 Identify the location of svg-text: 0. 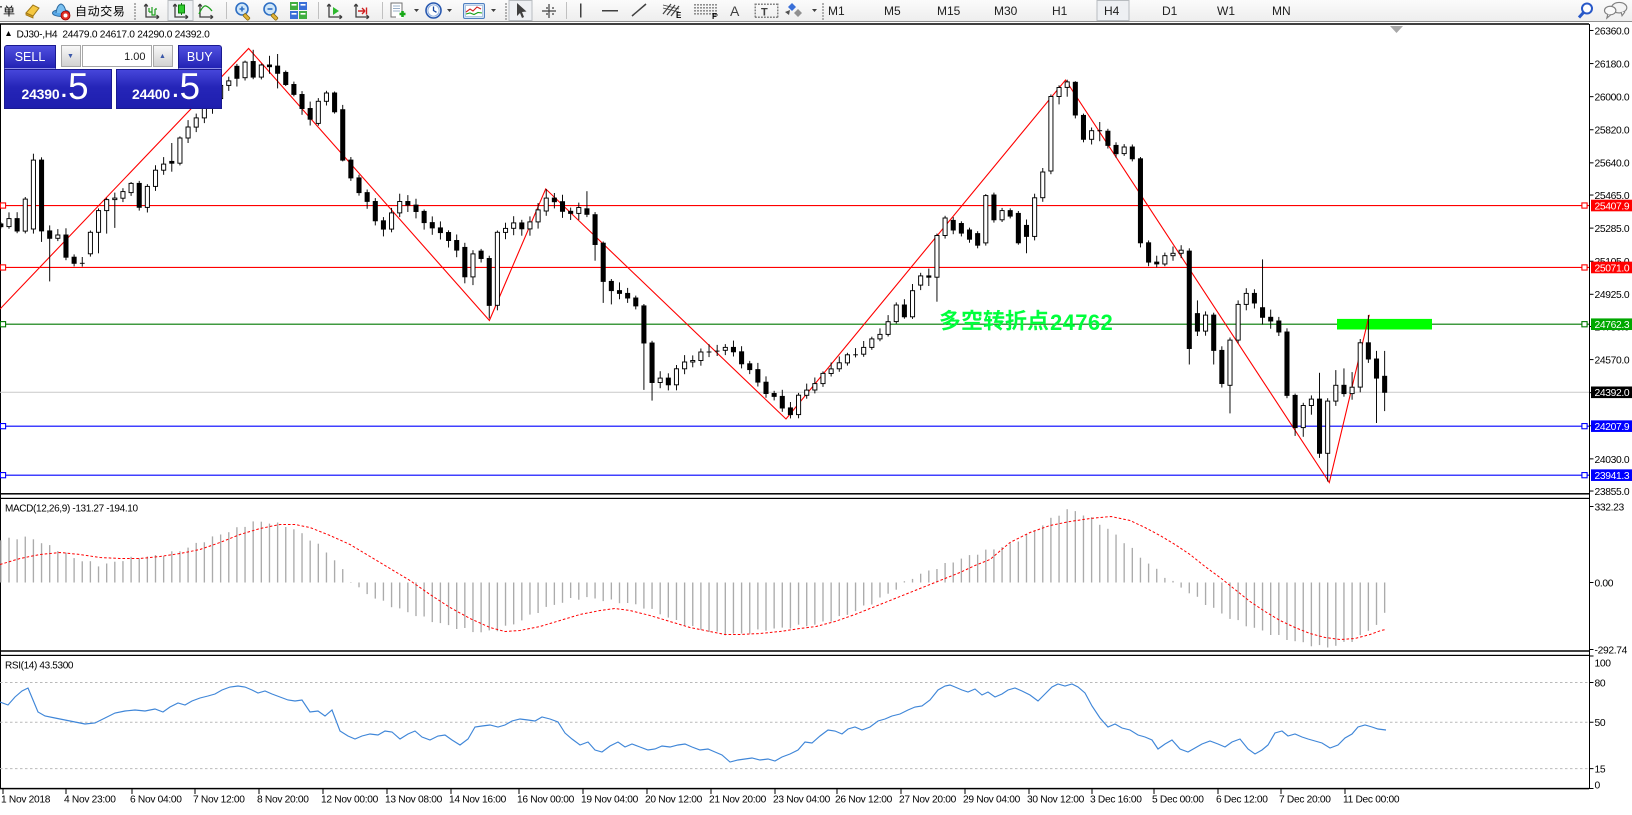
(1598, 785).